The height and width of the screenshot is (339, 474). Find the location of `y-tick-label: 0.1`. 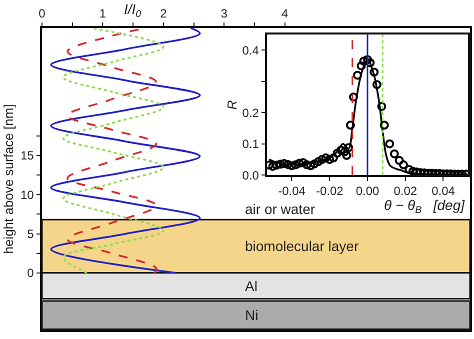

y-tick-label: 0.1 is located at coordinates (251, 144).